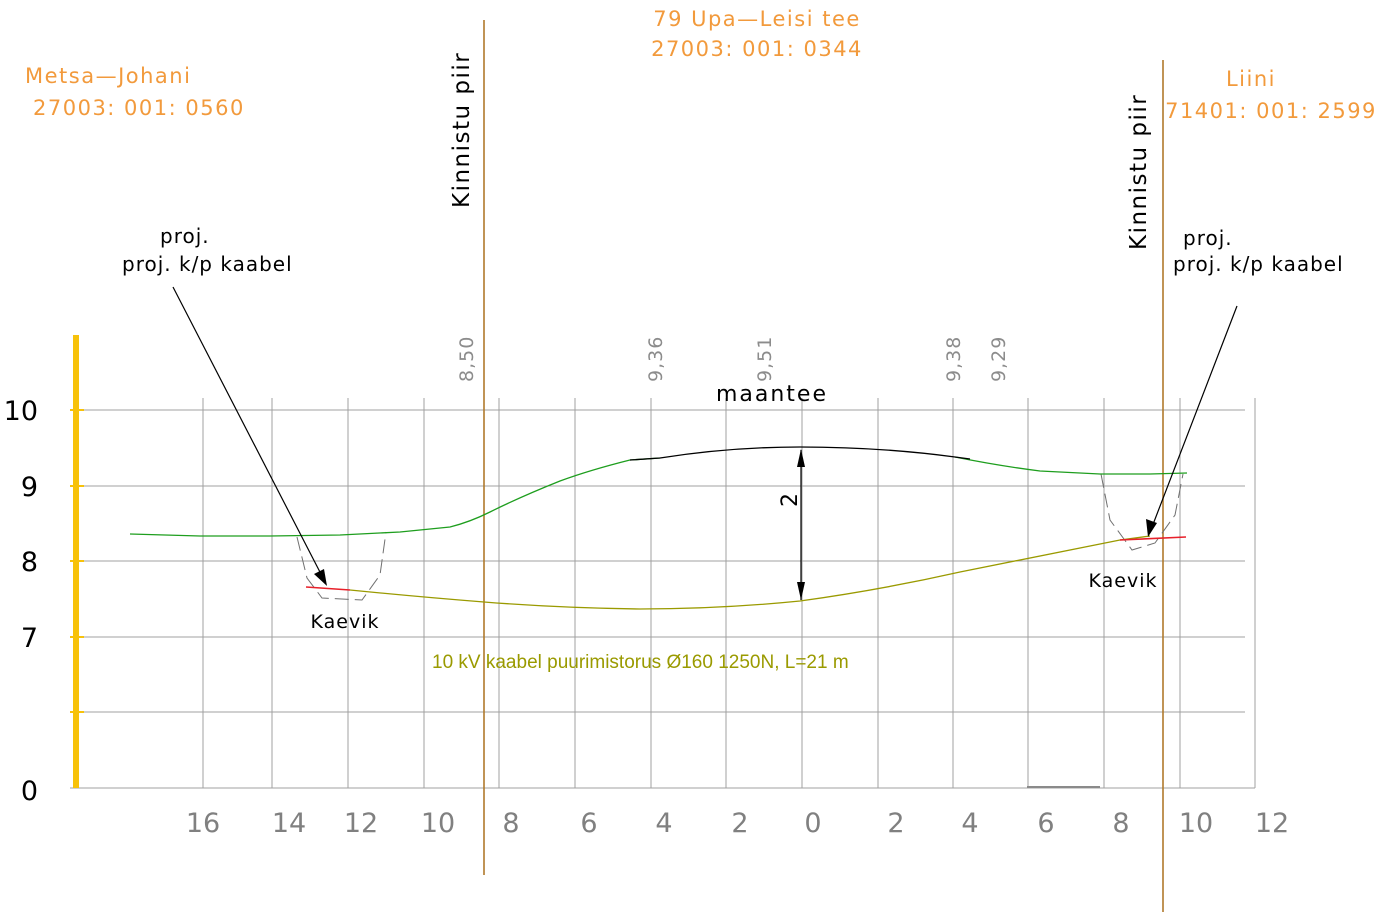 This screenshot has width=1385, height=912. I want to click on cable-end-right, so click(1153, 538).